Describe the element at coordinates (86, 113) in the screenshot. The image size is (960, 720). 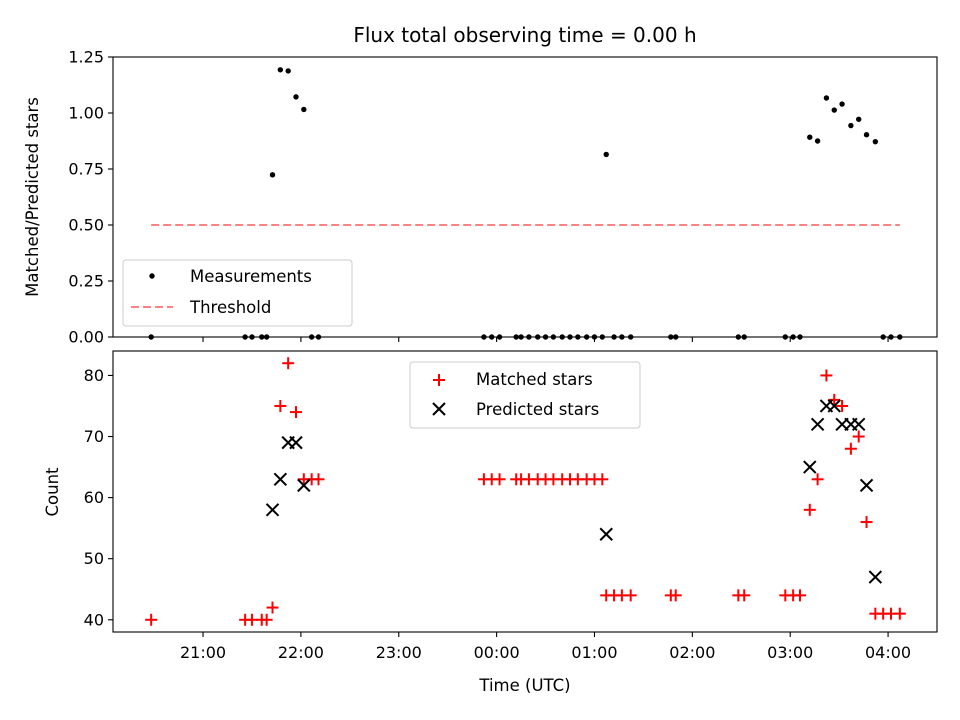
I see `y-tick-label: 1.00` at that location.